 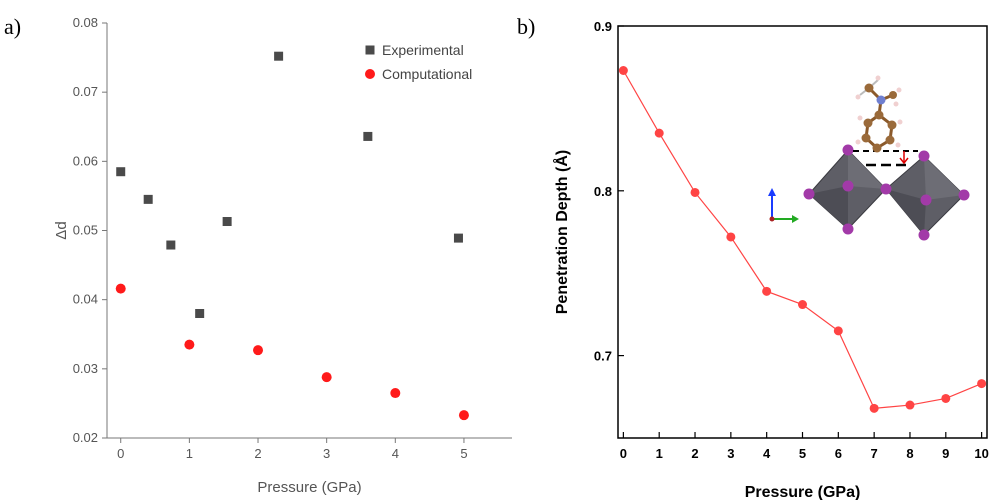 I want to click on legend-label-computational: Computational, so click(x=427, y=74).